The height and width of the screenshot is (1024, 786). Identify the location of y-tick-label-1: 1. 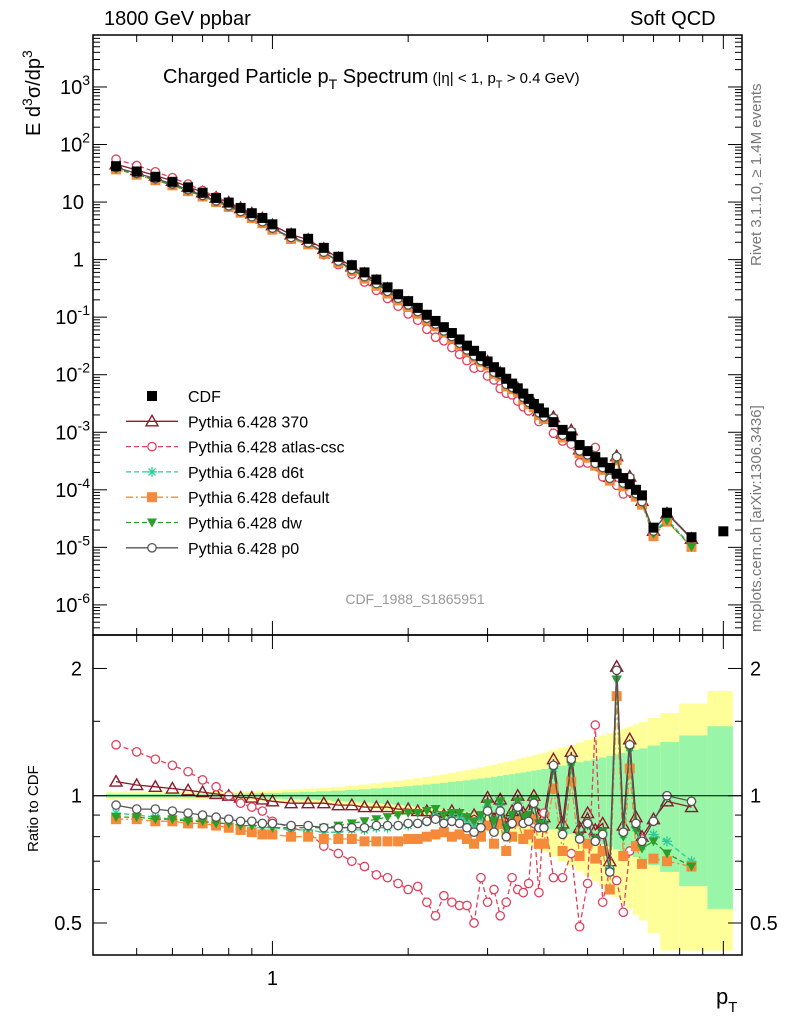
(78, 261).